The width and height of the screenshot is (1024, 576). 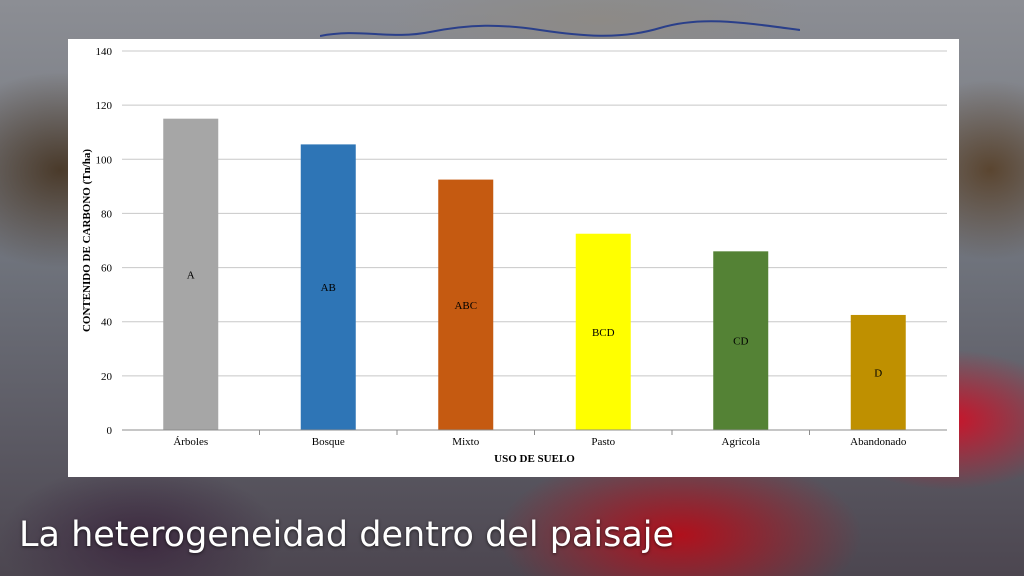 What do you see at coordinates (107, 323) in the screenshot?
I see `y-tick-label: 40` at bounding box center [107, 323].